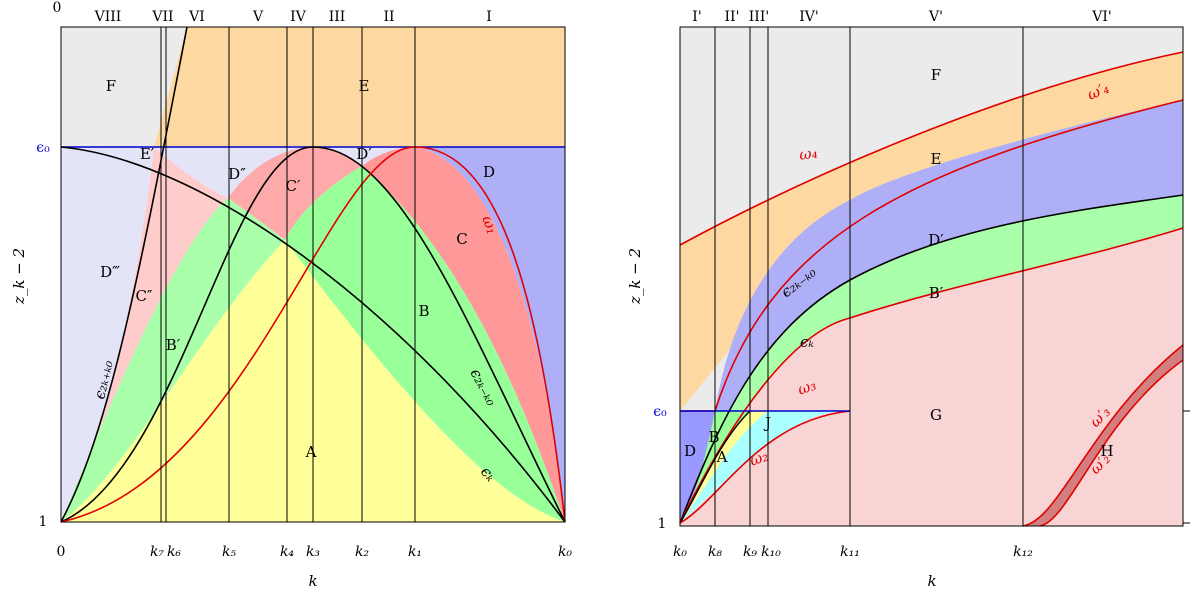 The image size is (1196, 599). I want to click on region-J, so click(765, 467).